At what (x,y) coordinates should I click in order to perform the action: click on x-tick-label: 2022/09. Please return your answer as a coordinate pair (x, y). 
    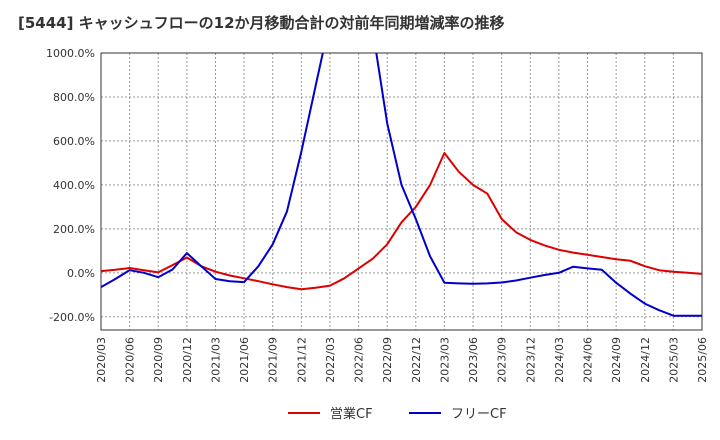
    Looking at the image, I should click on (387, 360).